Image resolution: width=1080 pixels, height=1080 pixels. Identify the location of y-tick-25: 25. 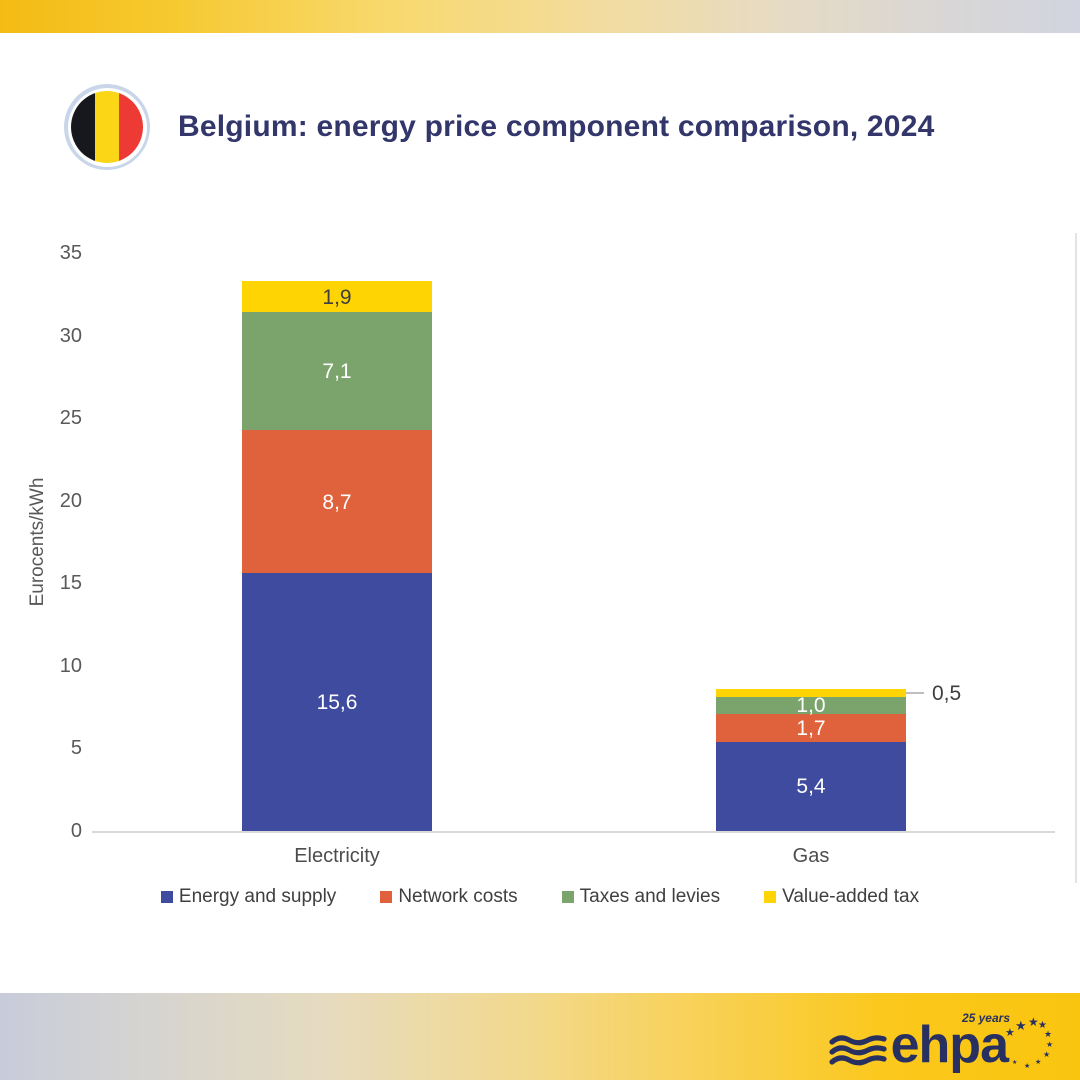
(70, 418).